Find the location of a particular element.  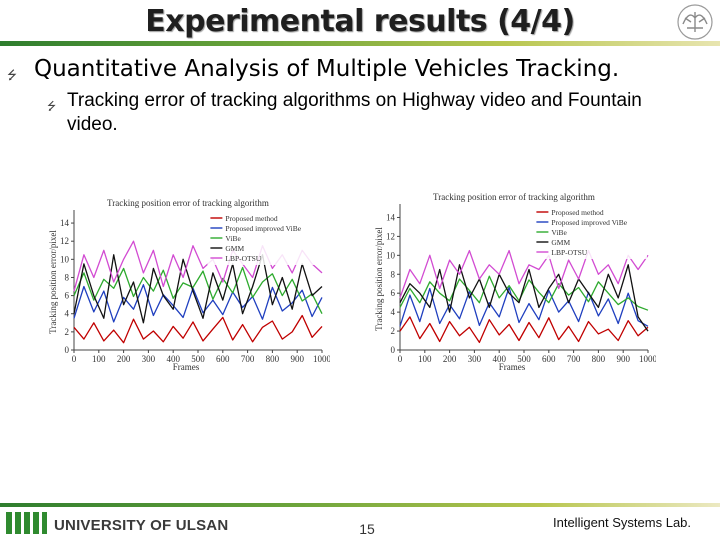

series-line-lbp-otsu is located at coordinates (524, 274).